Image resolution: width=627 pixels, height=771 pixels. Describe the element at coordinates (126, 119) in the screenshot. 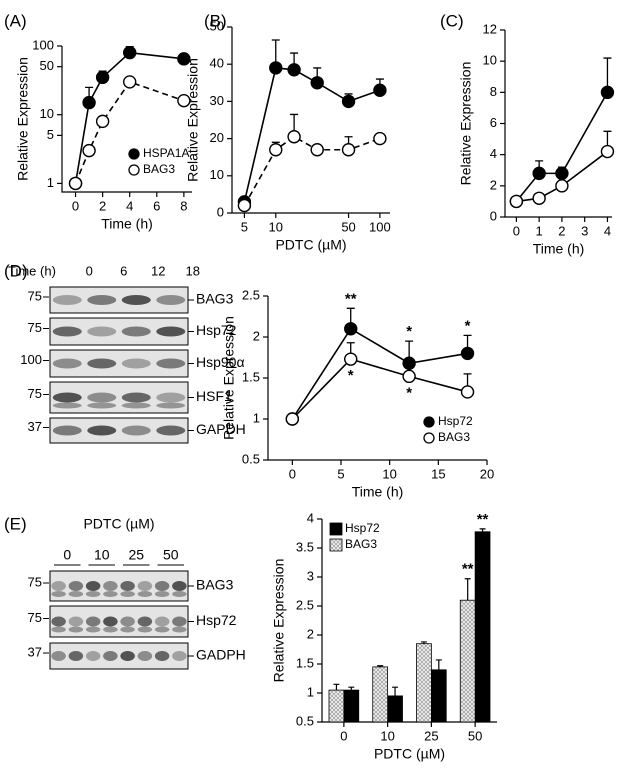

I see `axis` at that location.